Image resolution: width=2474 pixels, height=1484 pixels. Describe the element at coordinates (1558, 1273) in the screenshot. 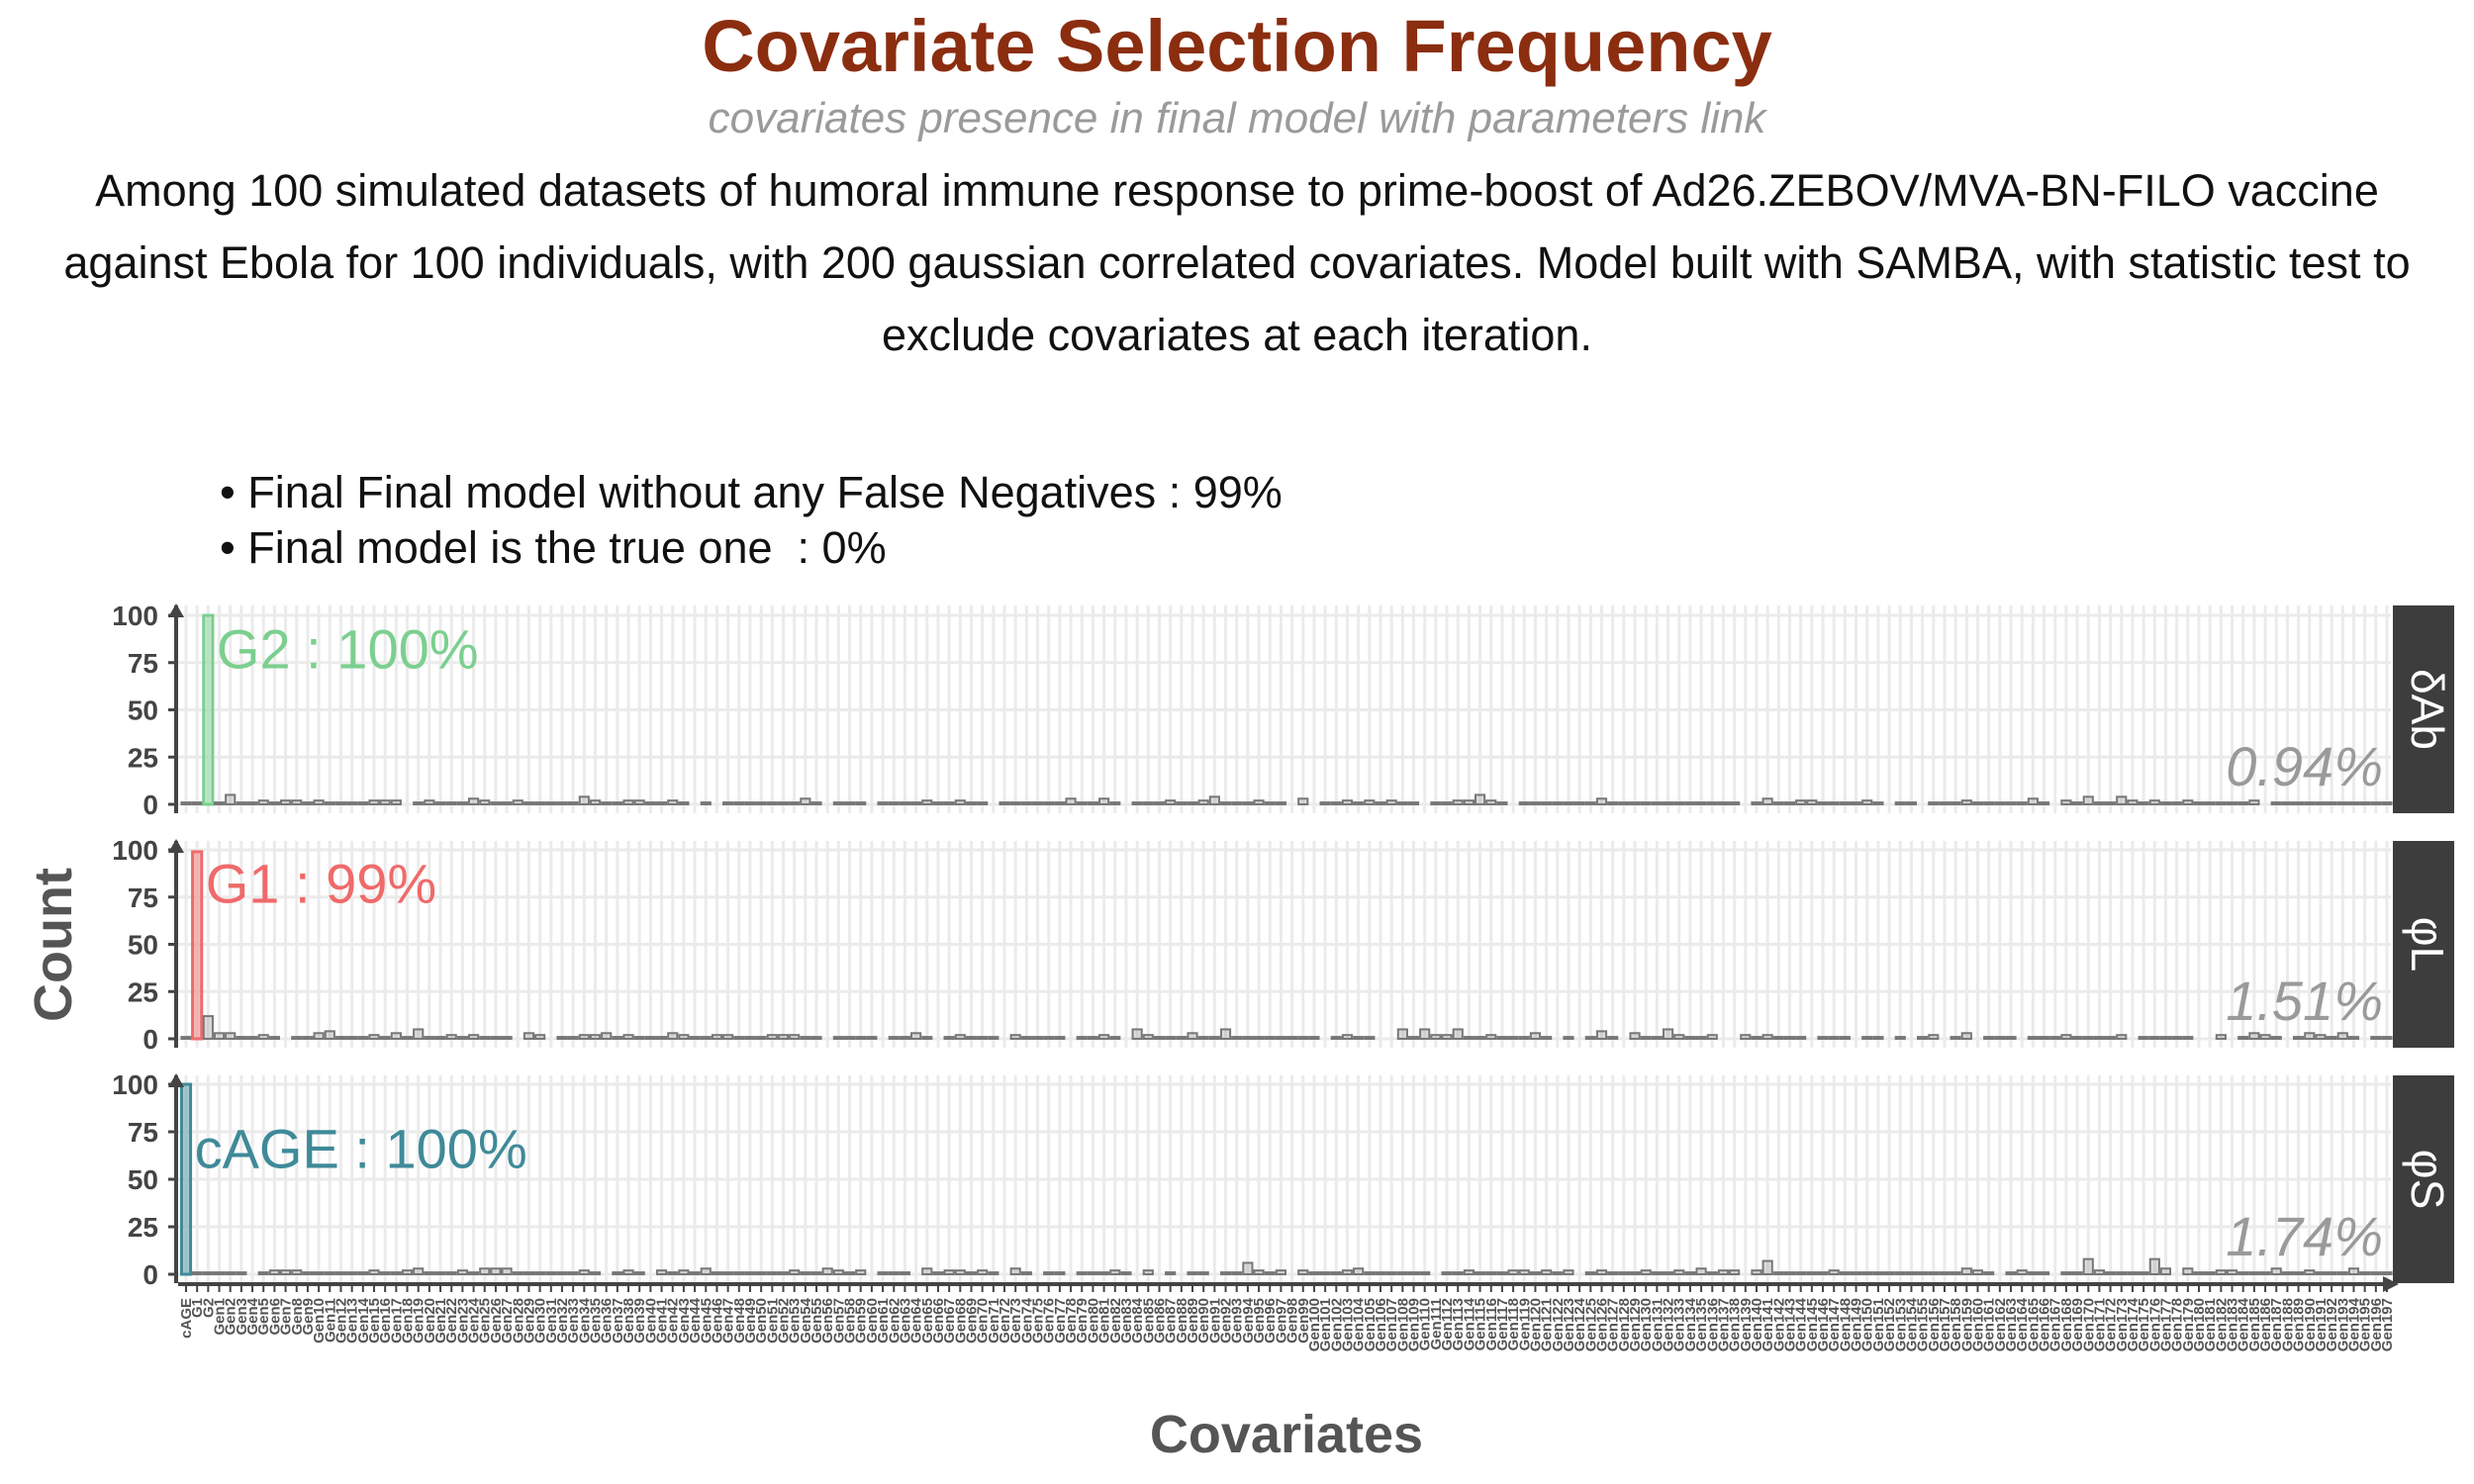

I see `bar-Gen122` at that location.